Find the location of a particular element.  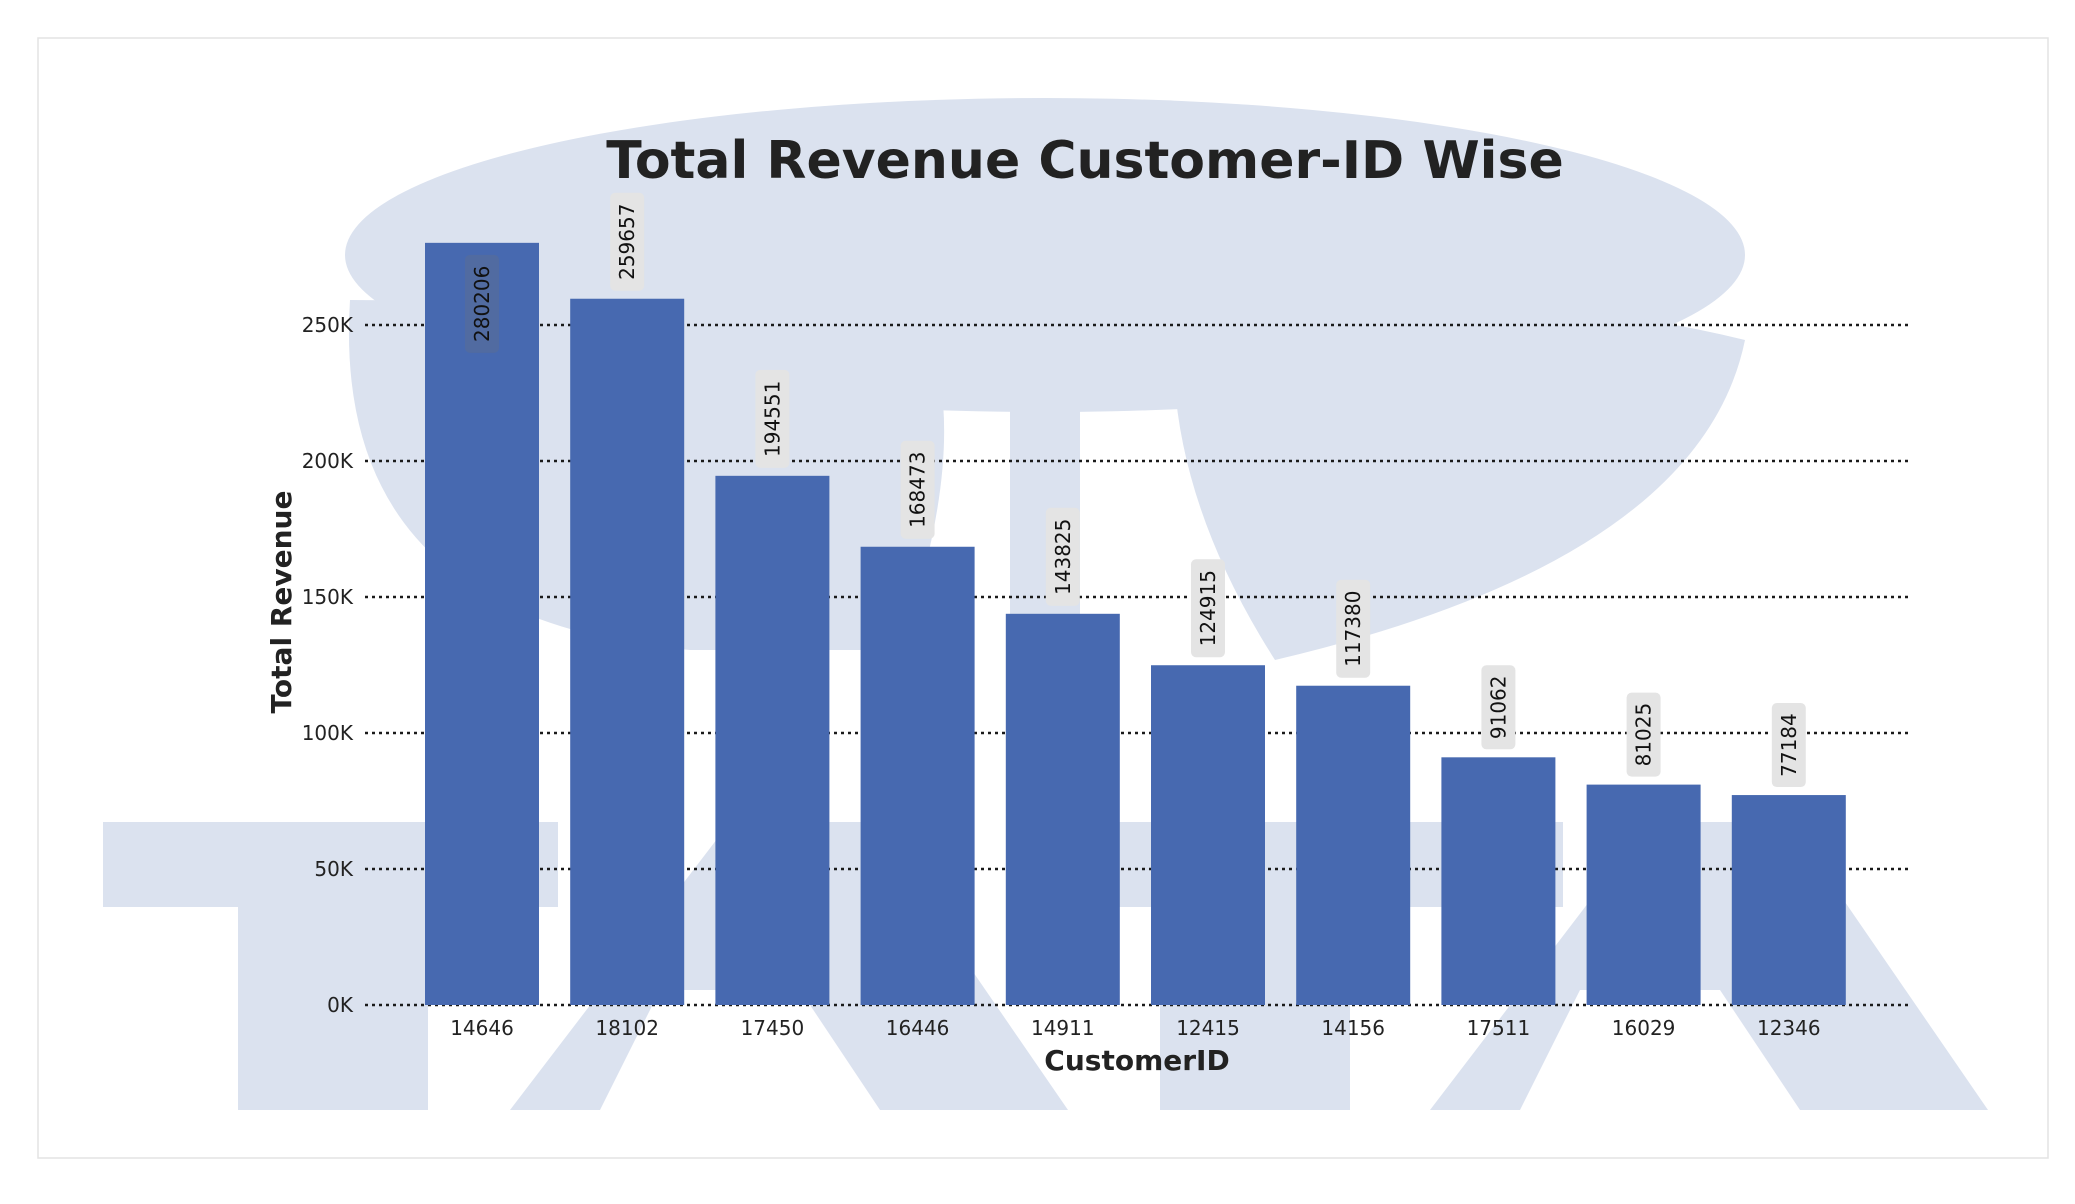

x-tick-label: 12415 is located at coordinates (1208, 1028).